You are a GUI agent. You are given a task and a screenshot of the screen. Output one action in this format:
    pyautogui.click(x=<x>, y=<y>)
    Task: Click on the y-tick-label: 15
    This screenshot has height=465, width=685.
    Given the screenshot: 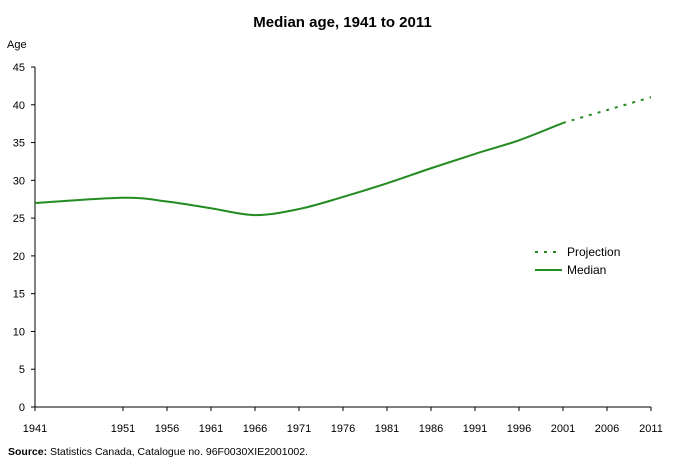 What is the action you would take?
    pyautogui.click(x=19, y=295)
    